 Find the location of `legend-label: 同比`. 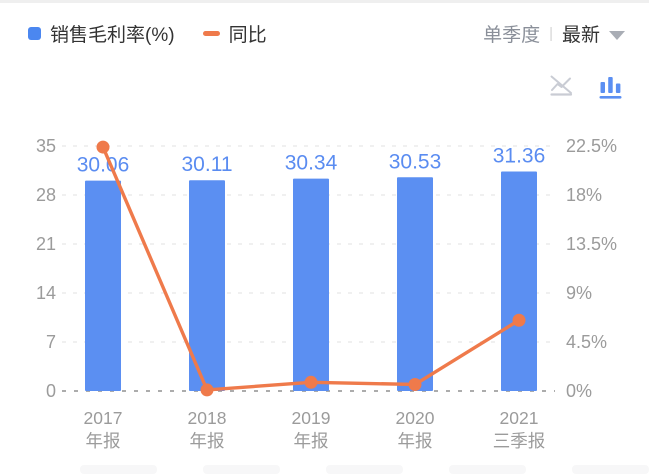

legend-label: 同比 is located at coordinates (247, 35).